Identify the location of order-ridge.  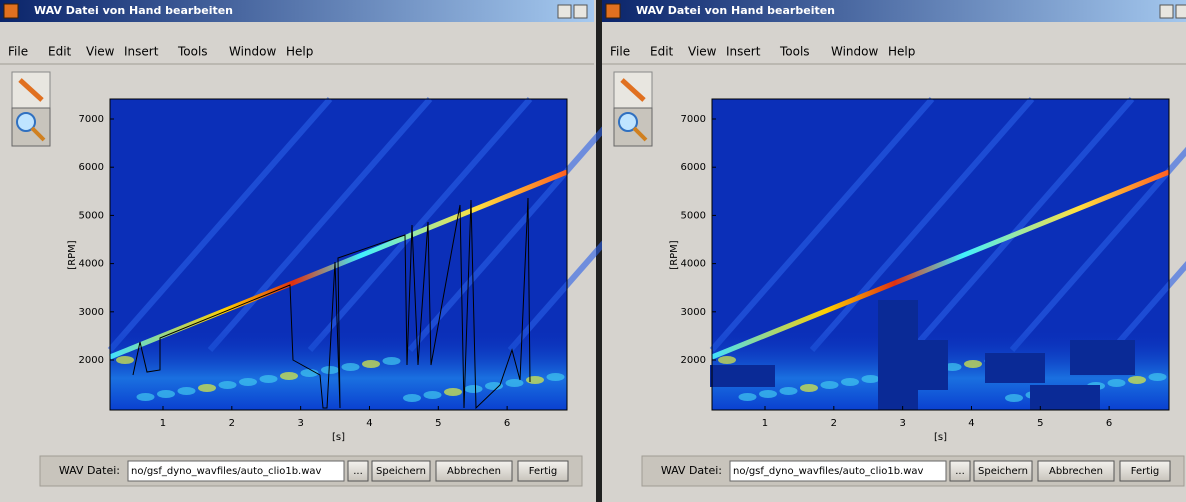
(940, 264).